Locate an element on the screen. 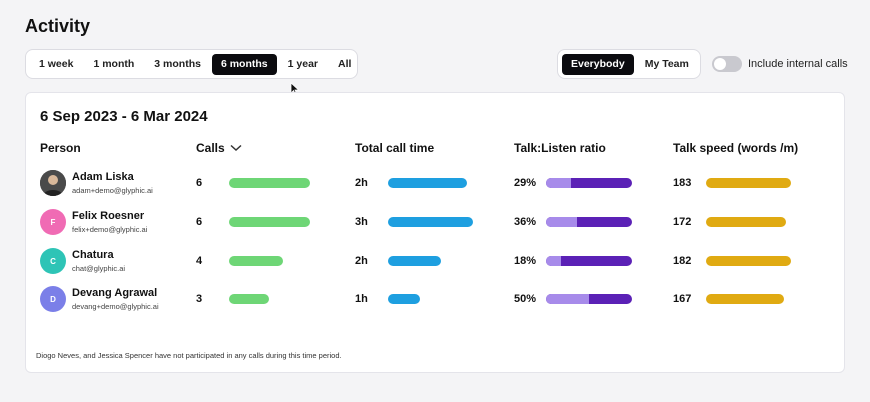 This screenshot has height=402, width=870. avatar: F is located at coordinates (53, 222).